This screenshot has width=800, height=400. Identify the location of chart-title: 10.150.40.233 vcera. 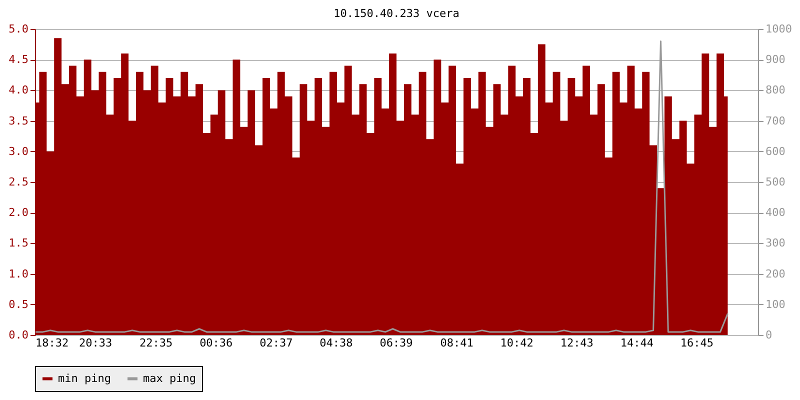
(397, 13).